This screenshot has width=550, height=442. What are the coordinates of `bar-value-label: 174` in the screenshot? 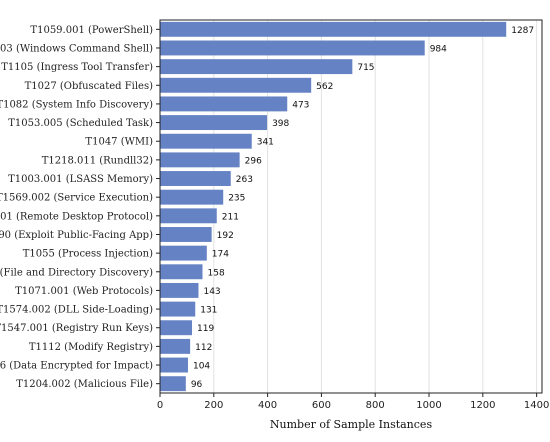 It's located at (220, 255).